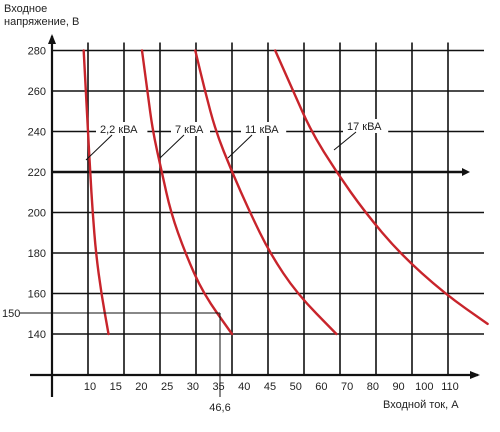  What do you see at coordinates (116, 361) in the screenshot?
I see `annotations: 150 46,6` at bounding box center [116, 361].